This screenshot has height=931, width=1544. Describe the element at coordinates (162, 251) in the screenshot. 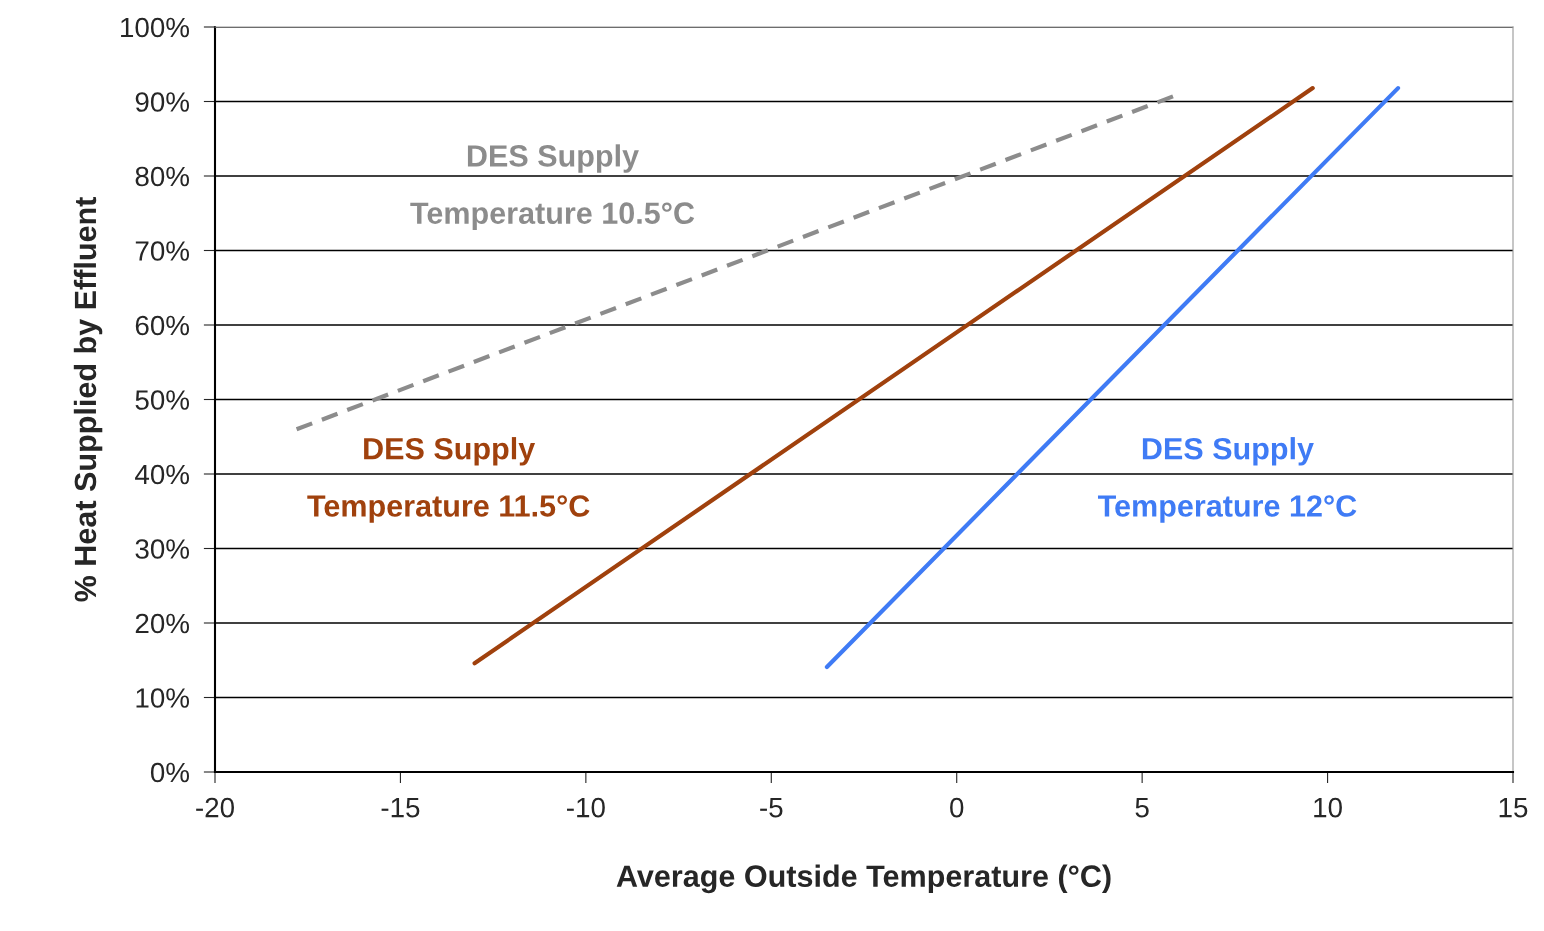

I see `y-tick-label: 70%` at that location.